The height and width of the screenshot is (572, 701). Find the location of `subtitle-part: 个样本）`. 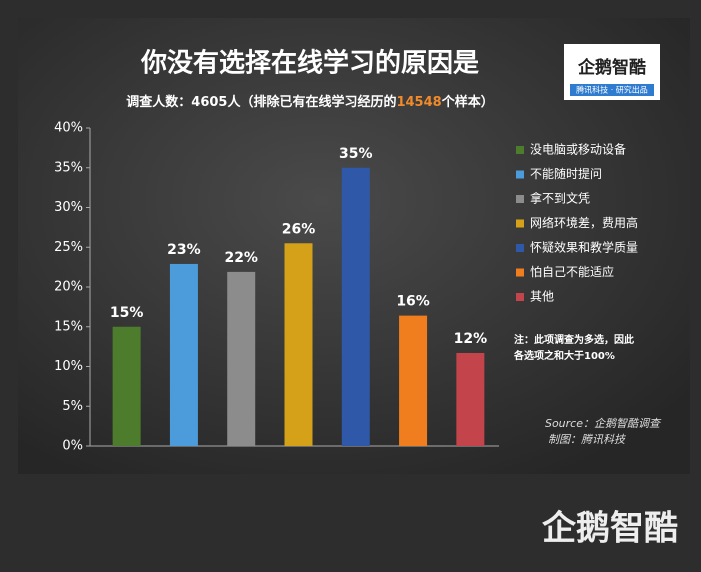

subtitle-part: 个样本） is located at coordinates (467, 102).